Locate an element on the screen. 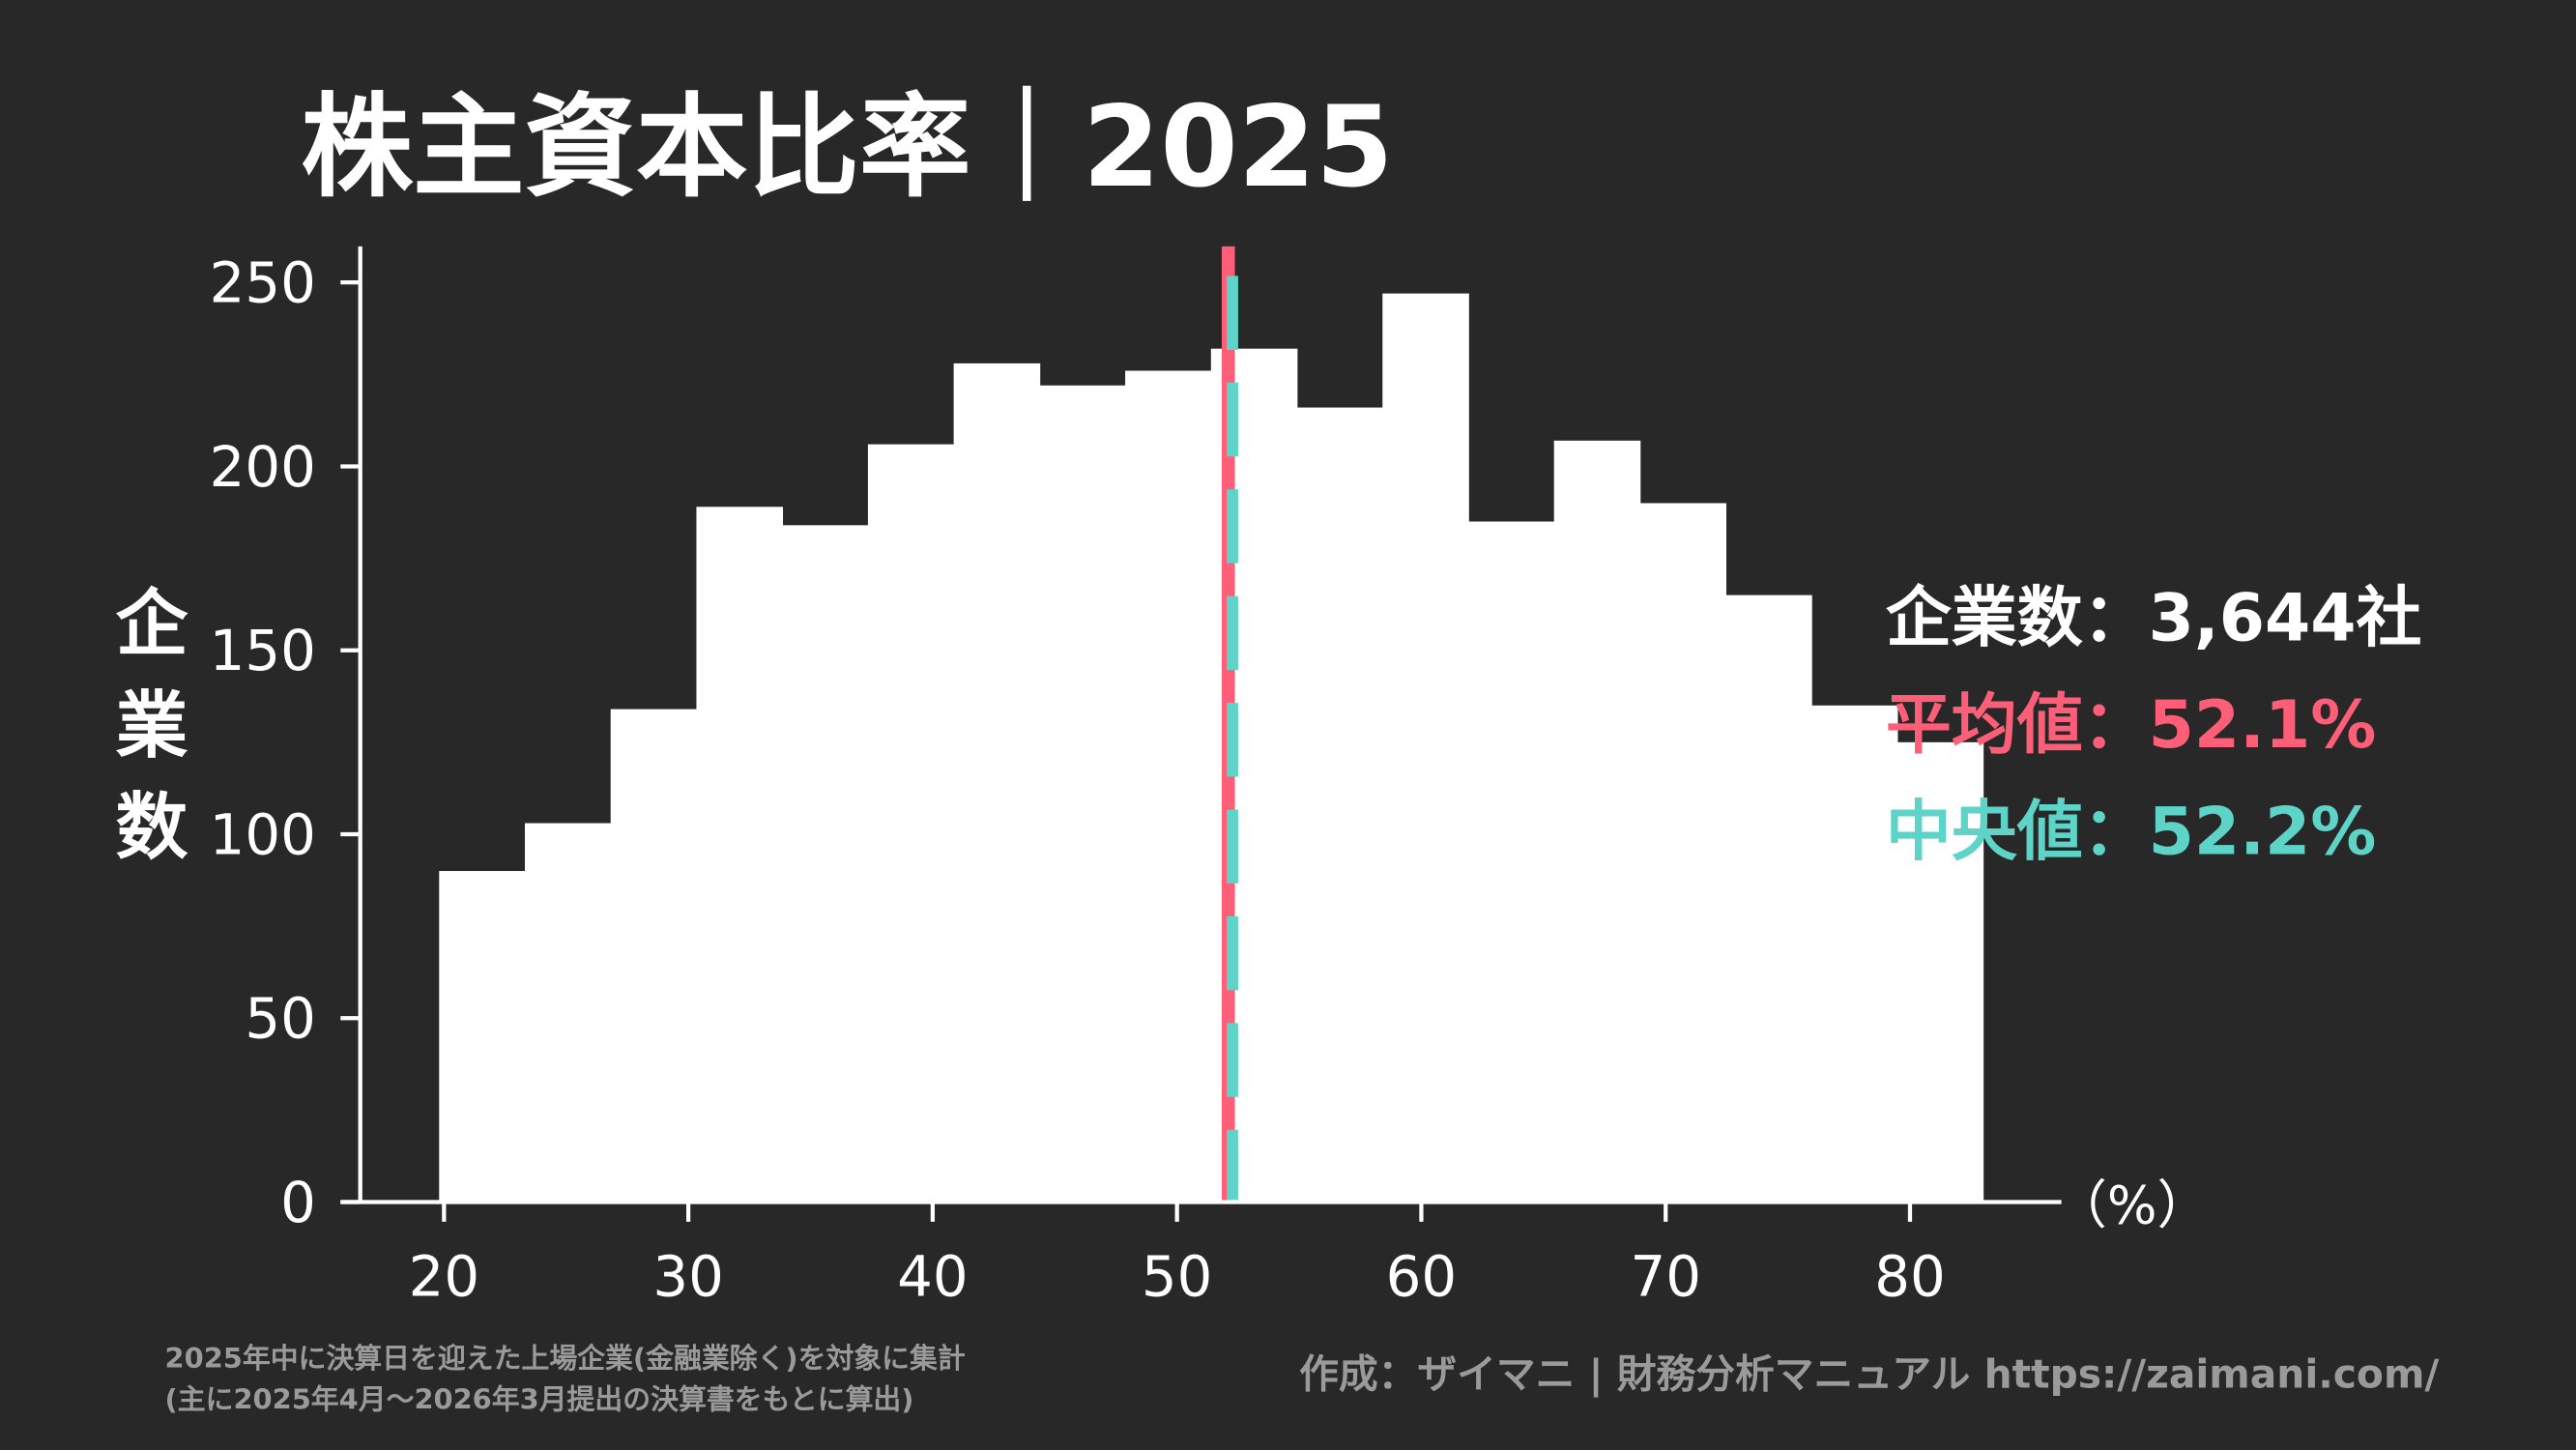  reference-lines is located at coordinates (1229, 724).